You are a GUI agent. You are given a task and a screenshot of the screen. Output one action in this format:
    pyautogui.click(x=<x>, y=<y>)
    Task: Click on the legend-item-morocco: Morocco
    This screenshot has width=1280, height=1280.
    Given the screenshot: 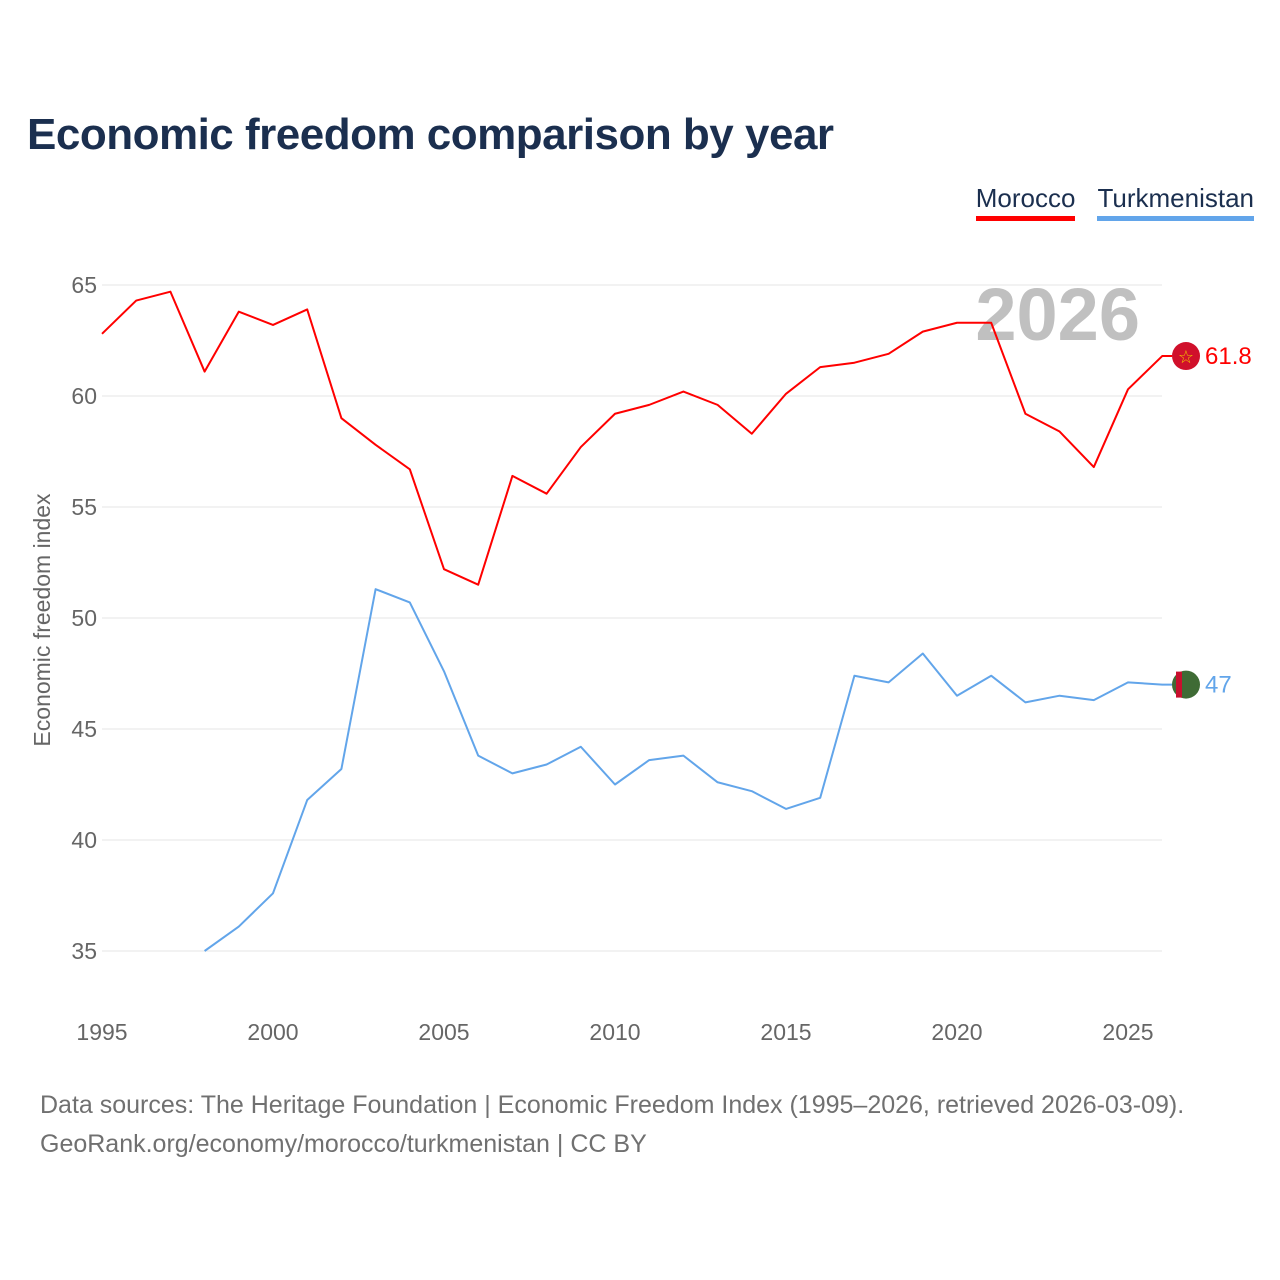 What is the action you would take?
    pyautogui.click(x=1025, y=202)
    